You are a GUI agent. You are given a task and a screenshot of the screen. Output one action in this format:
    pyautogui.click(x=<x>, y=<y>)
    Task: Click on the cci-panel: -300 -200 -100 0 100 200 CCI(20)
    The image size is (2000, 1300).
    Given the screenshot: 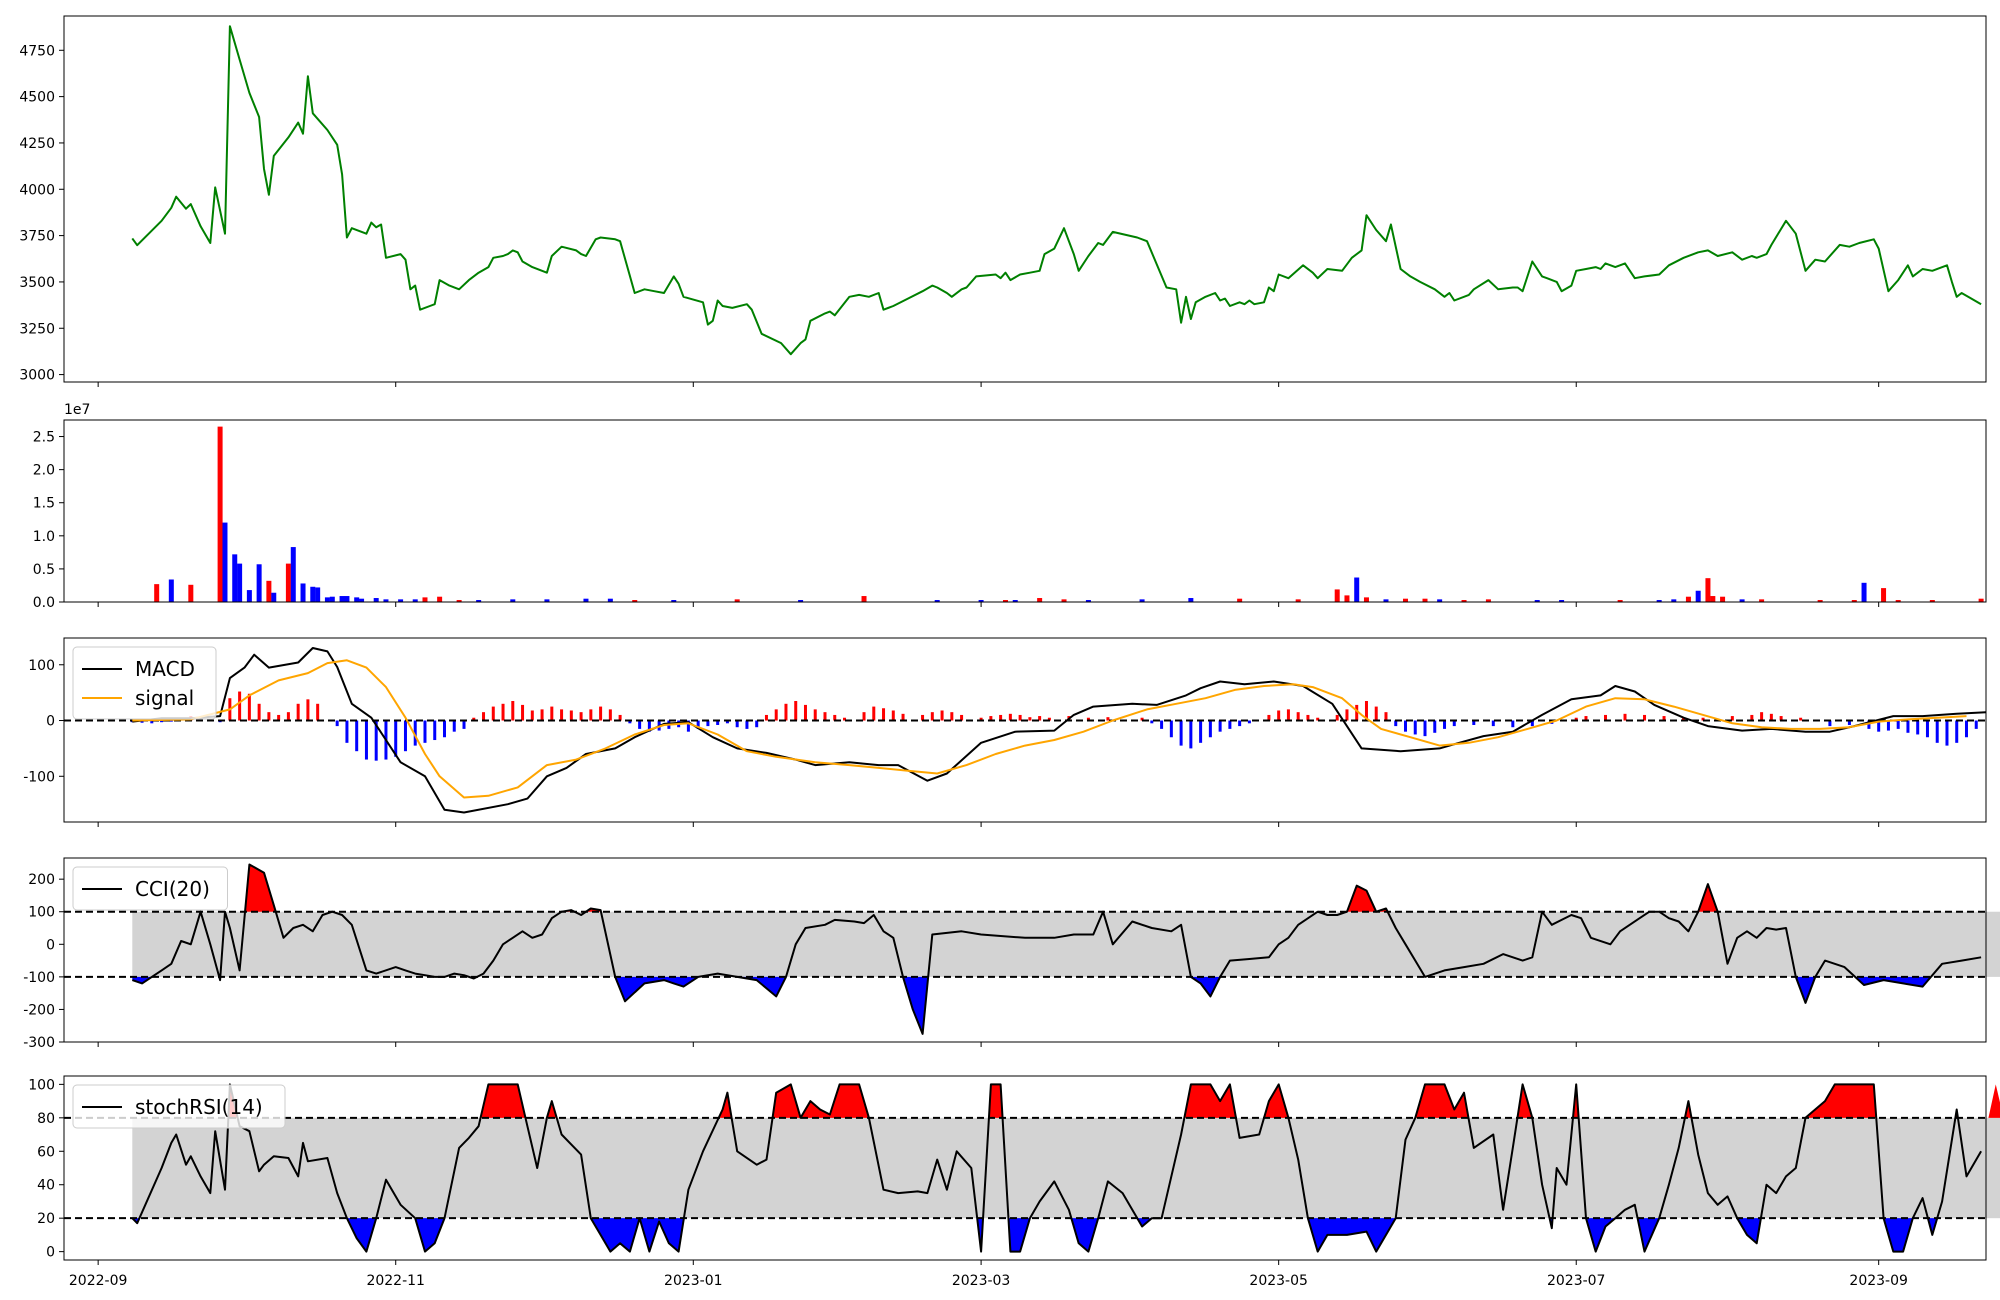 What is the action you would take?
    pyautogui.click(x=1011, y=954)
    